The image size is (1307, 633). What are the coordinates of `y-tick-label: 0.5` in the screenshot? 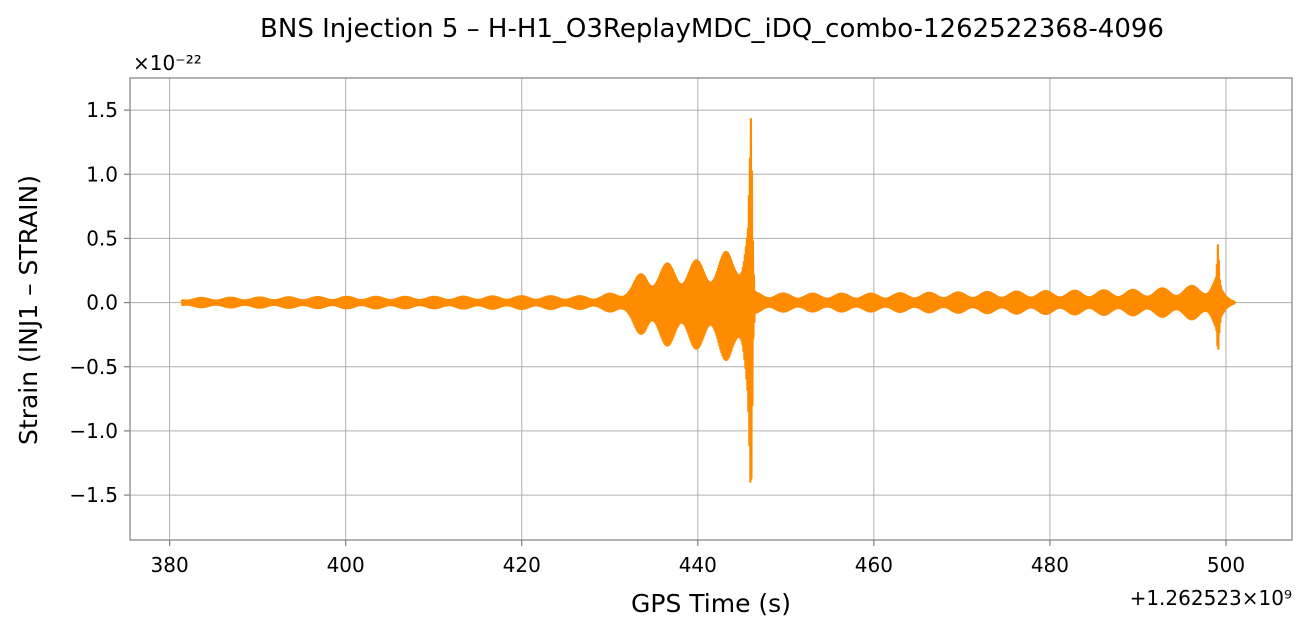 It's located at (102, 238).